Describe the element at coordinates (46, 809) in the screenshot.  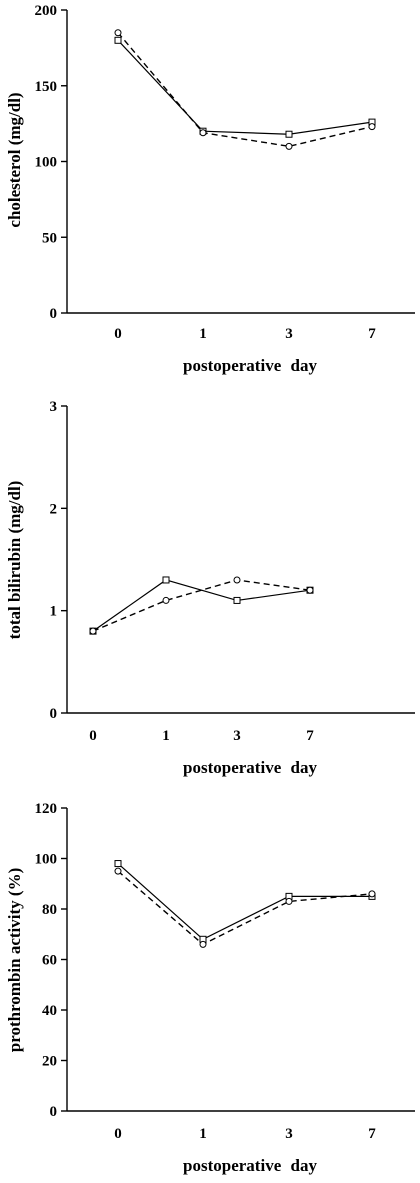
I see `y-tick-label: 120` at that location.